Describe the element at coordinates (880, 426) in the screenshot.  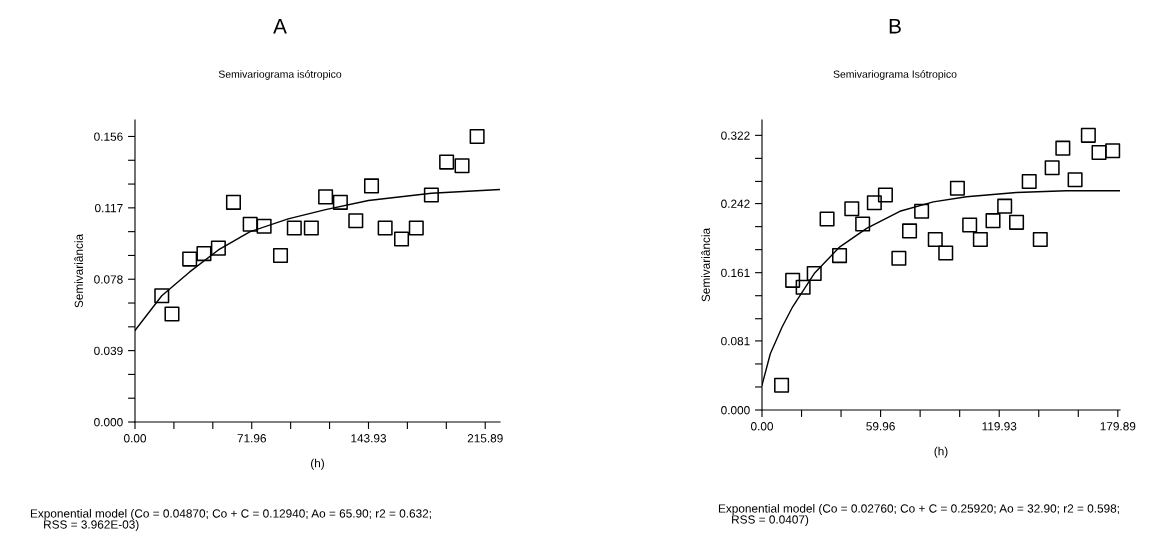
I see `x-tick-label: 59.96` at that location.